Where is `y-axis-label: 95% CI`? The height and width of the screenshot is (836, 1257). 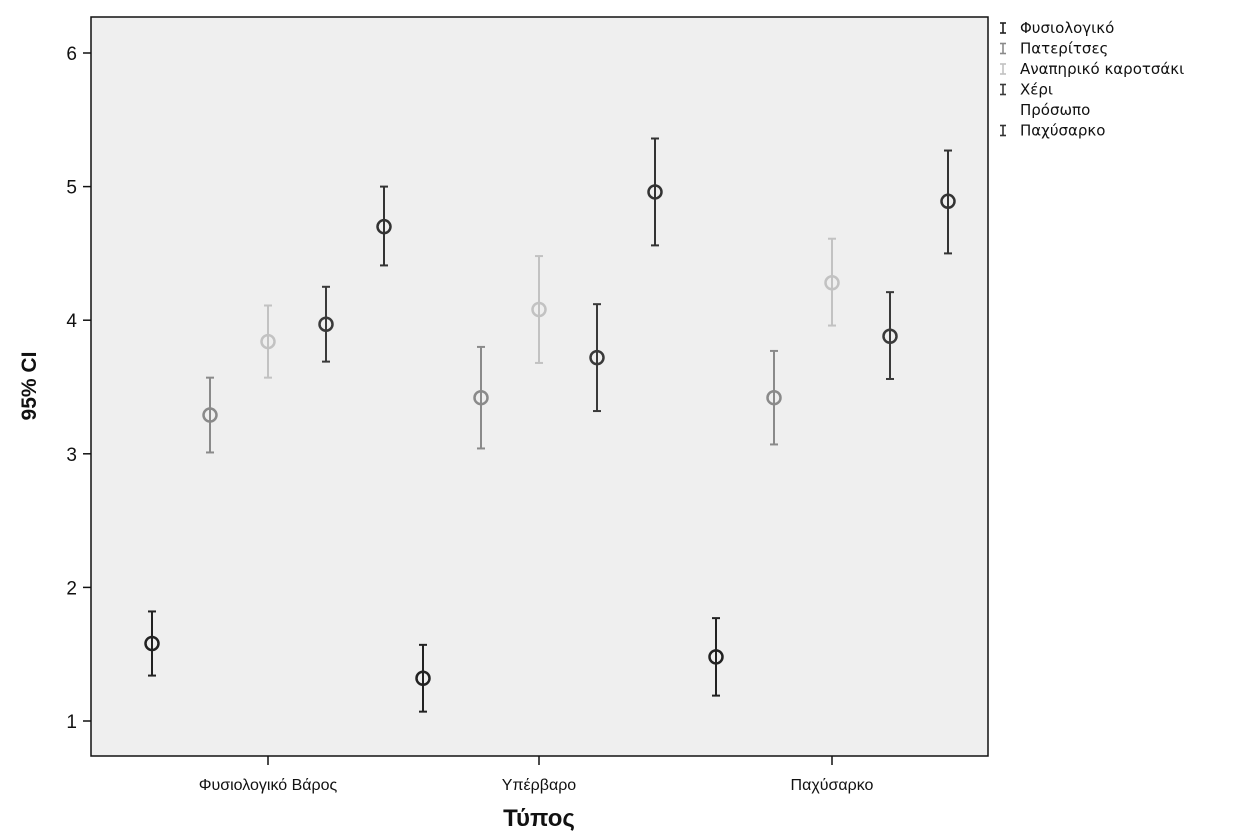 y-axis-label: 95% CI is located at coordinates (29, 386).